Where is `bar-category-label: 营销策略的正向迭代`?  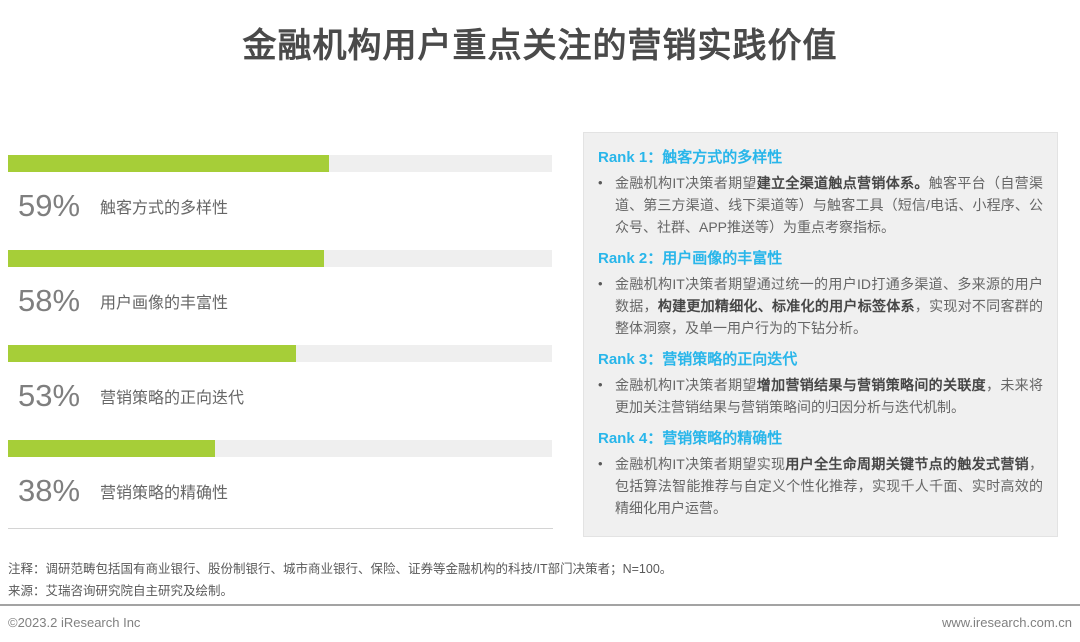
bar-category-label: 营销策略的正向迭代 is located at coordinates (172, 398).